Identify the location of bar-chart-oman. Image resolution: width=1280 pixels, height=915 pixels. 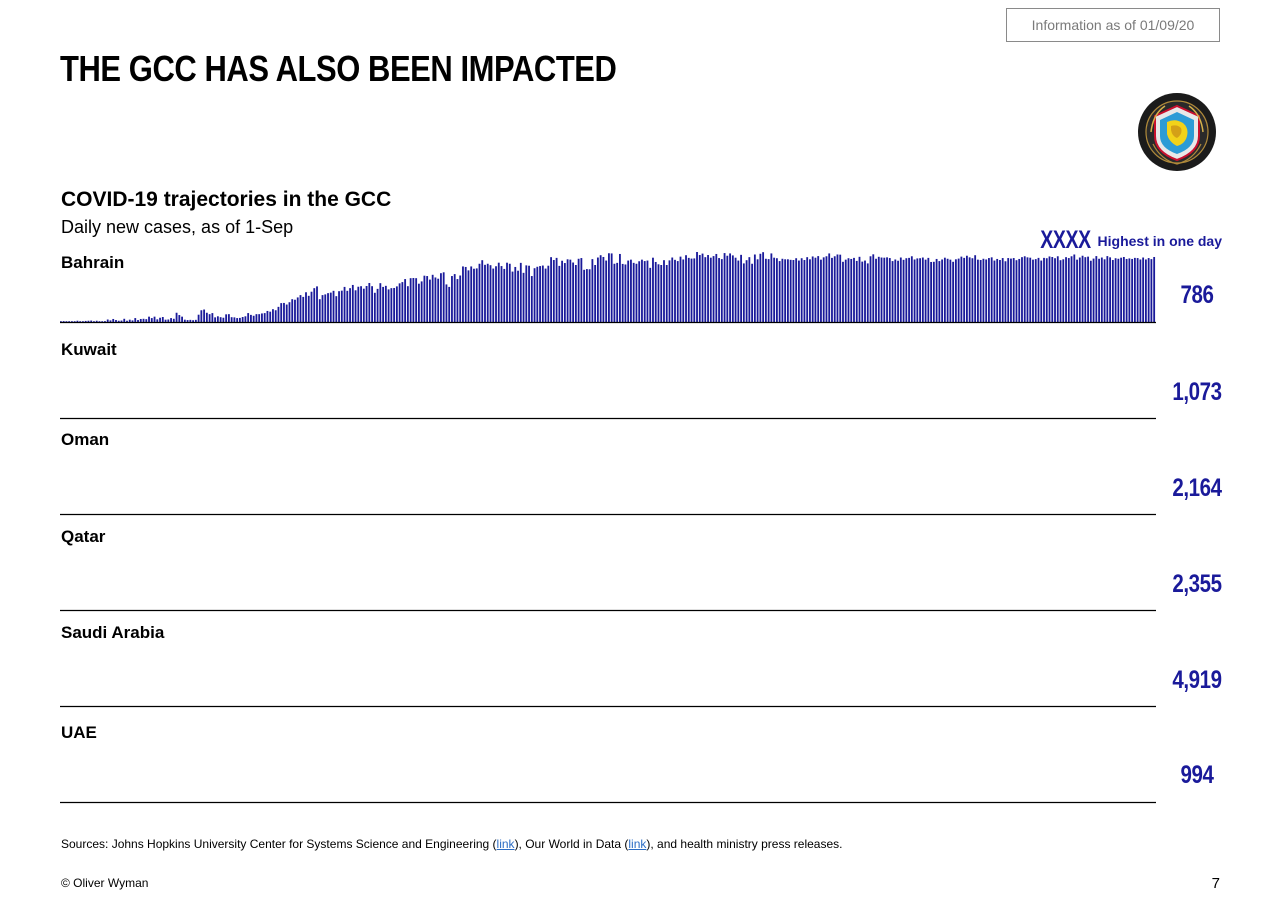
(608, 514).